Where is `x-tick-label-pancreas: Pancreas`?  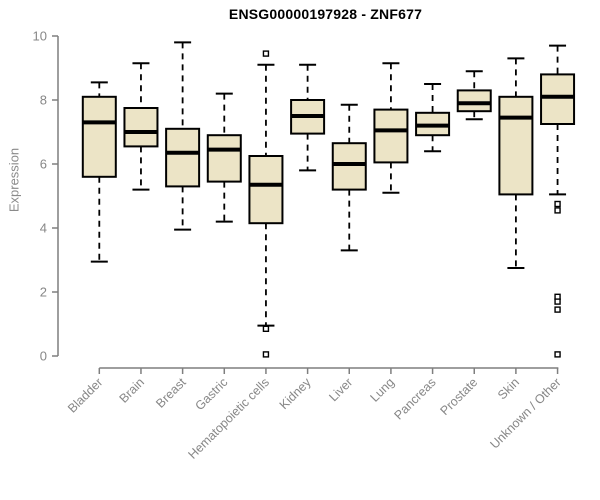 x-tick-label-pancreas: Pancreas is located at coordinates (414, 398).